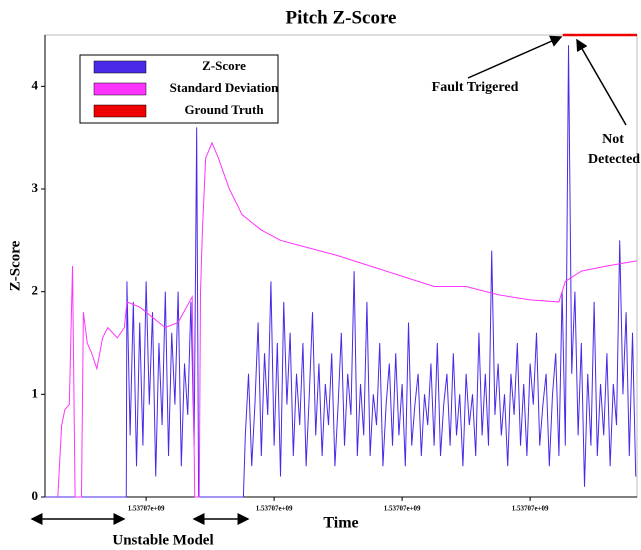 This screenshot has height=550, width=641. Describe the element at coordinates (162, 540) in the screenshot. I see `annotation: Unstable Model` at that location.